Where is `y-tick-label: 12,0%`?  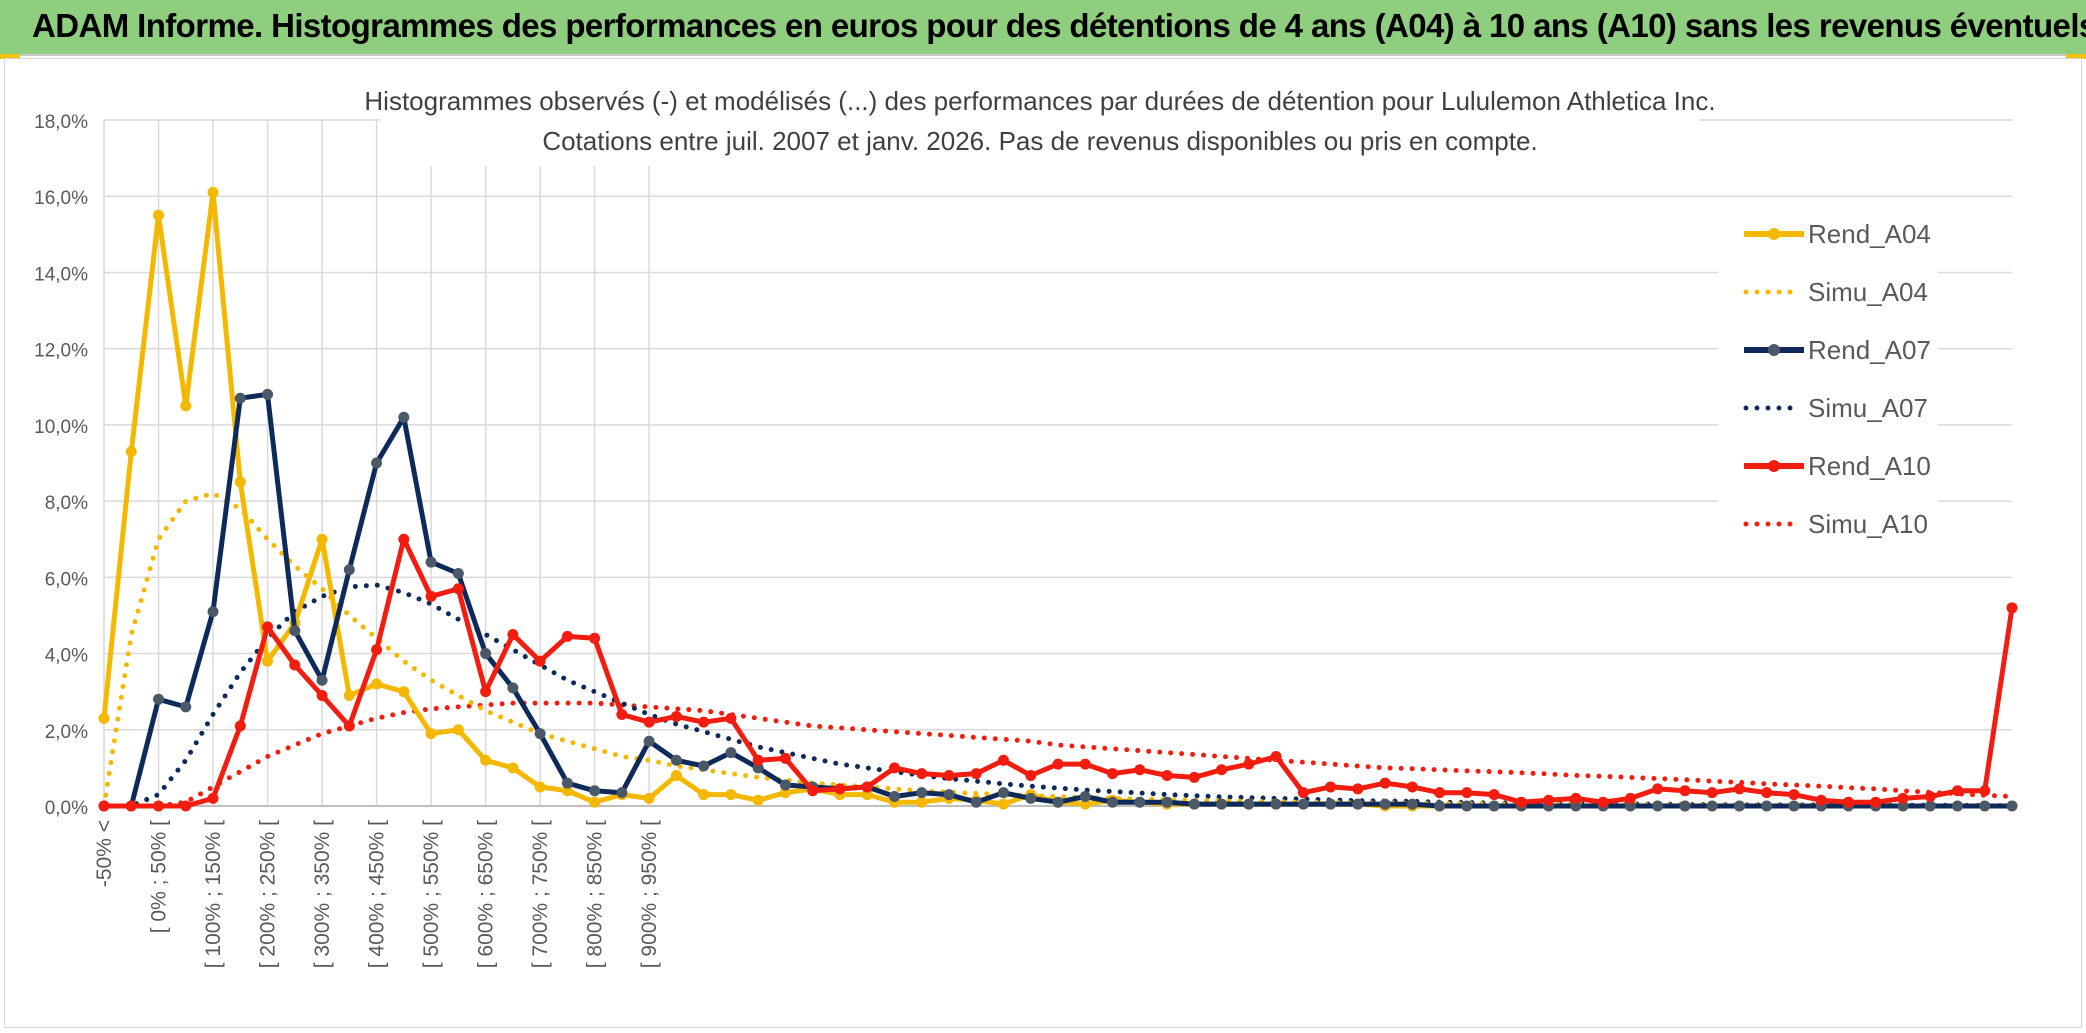 y-tick-label: 12,0% is located at coordinates (61, 351).